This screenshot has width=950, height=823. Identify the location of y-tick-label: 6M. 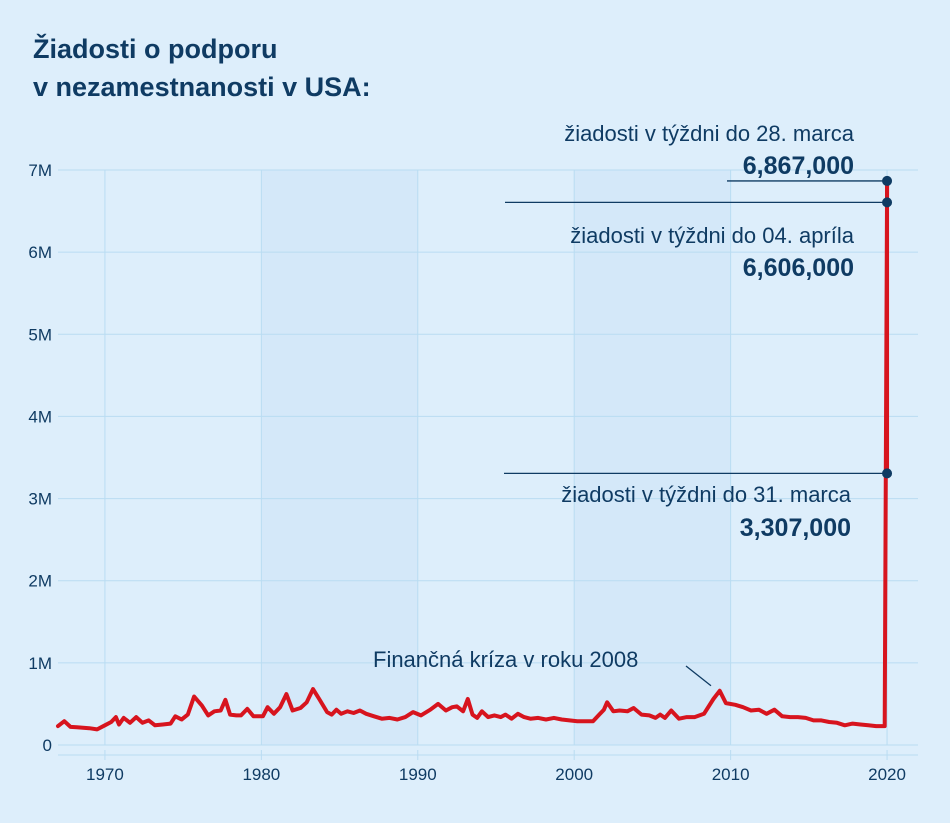
(40, 252).